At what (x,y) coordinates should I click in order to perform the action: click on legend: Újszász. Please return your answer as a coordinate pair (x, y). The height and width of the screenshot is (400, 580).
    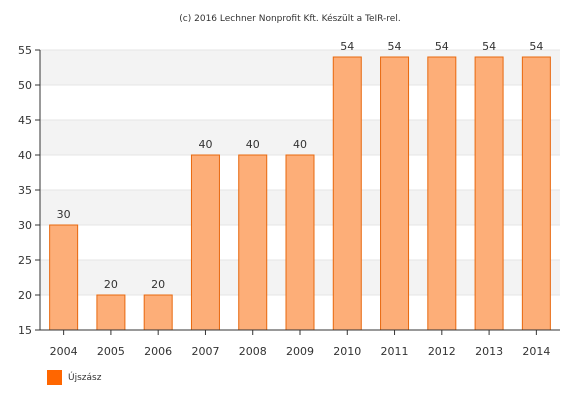
    Looking at the image, I should click on (74, 377).